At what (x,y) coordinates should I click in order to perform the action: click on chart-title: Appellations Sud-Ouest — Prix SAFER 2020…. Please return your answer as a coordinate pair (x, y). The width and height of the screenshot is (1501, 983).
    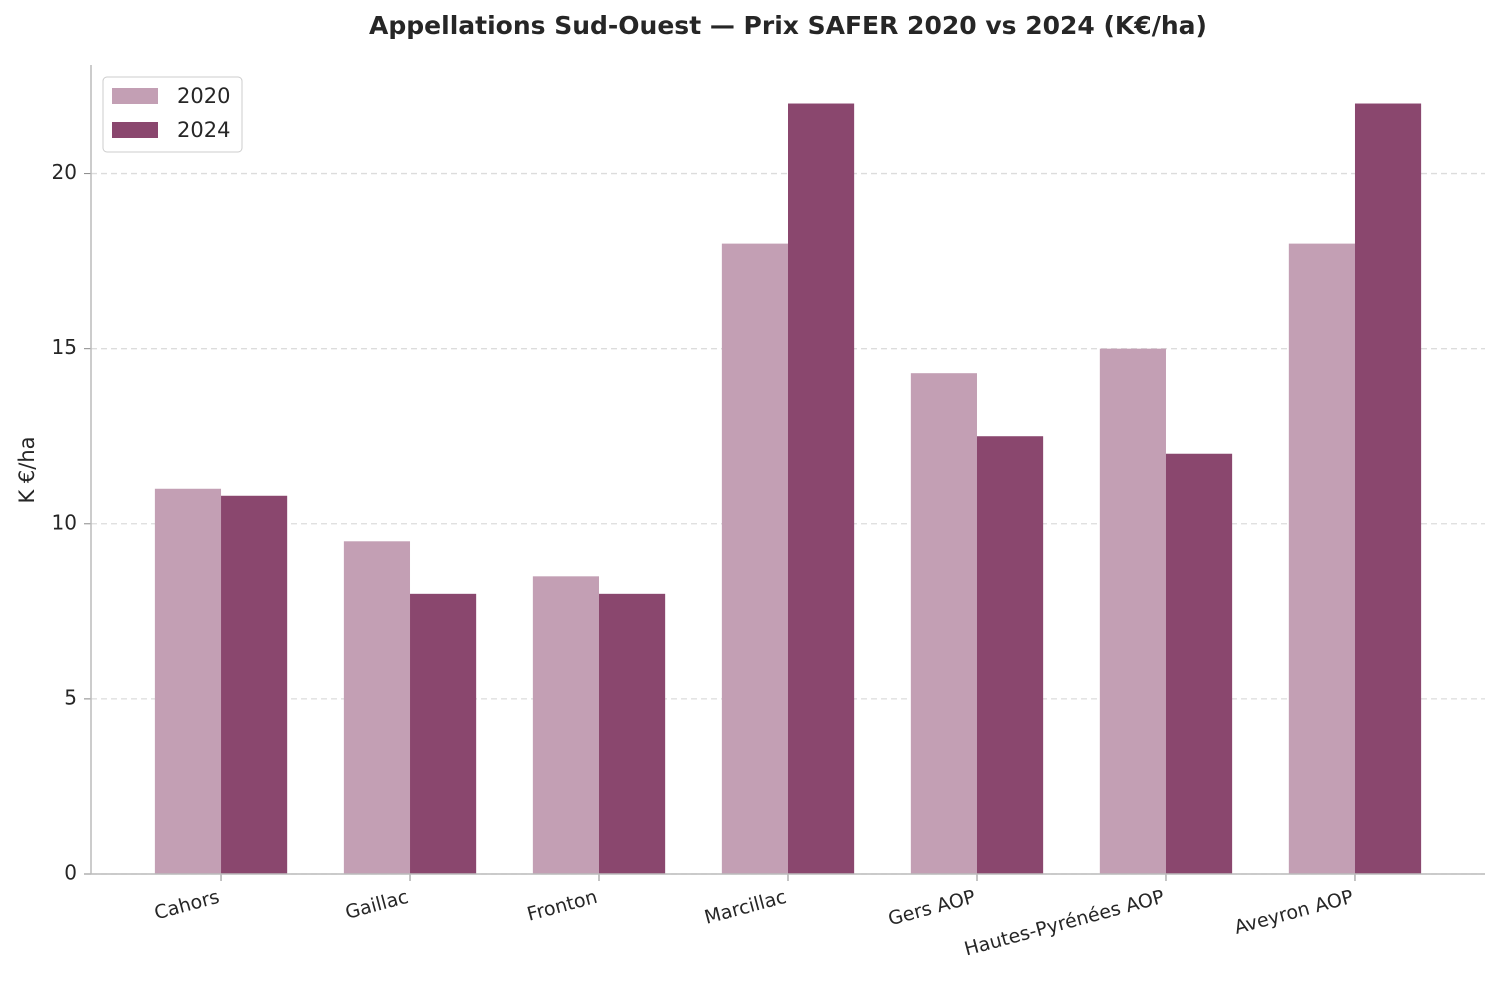
    Looking at the image, I should click on (788, 25).